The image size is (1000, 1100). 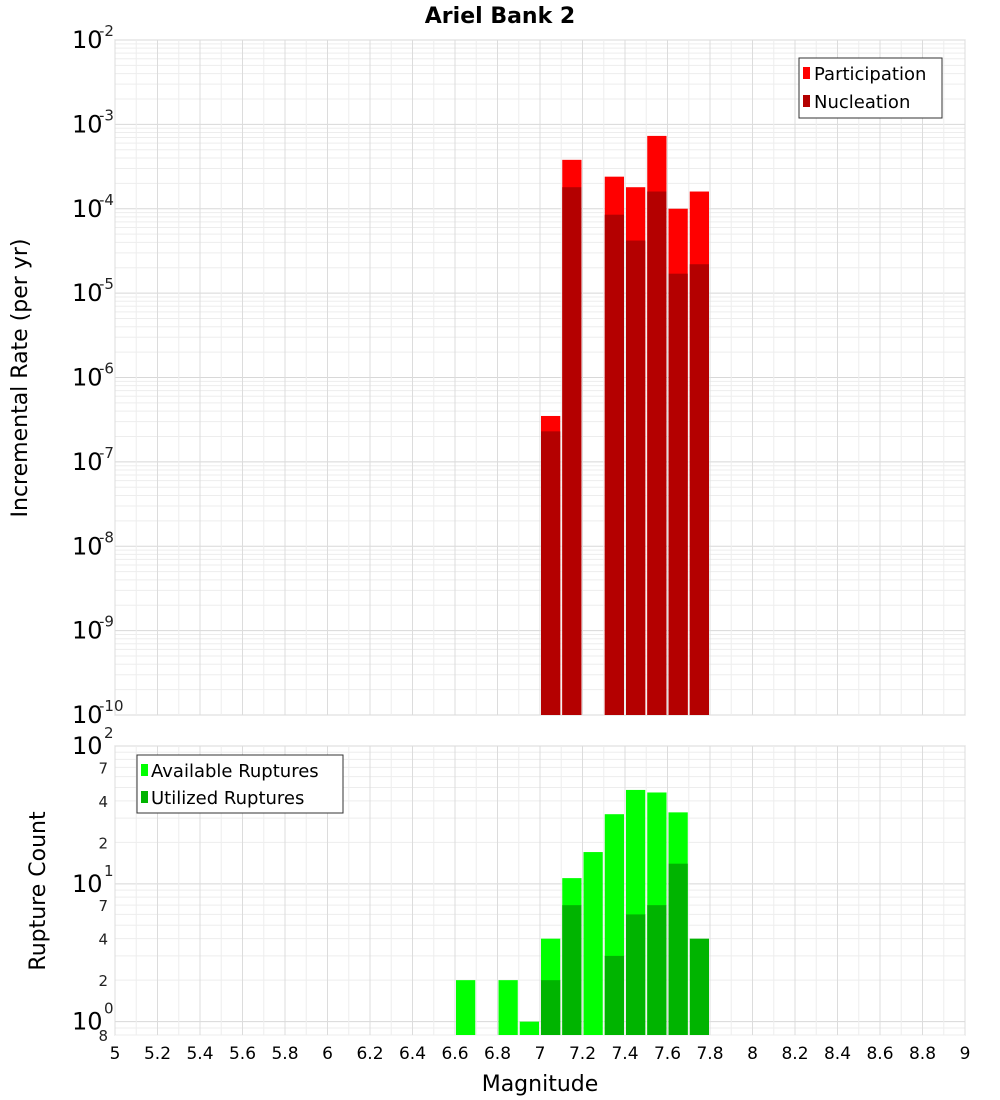 I want to click on top-legend: Participation Nucleation, so click(x=870, y=88).